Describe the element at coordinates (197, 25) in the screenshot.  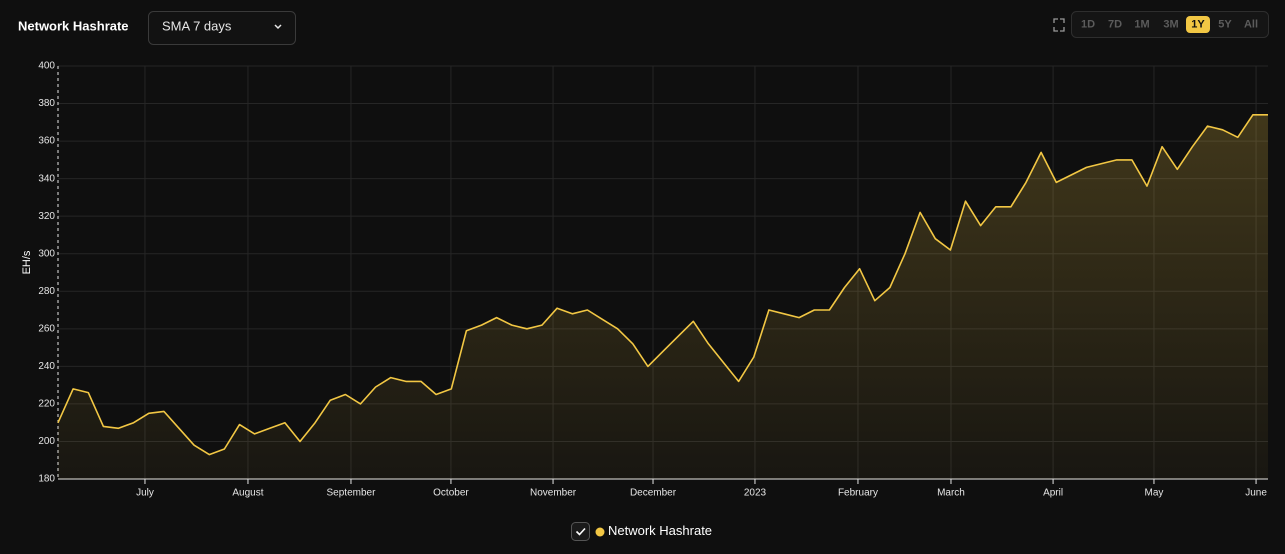
I see `dropdown-label: SMA 7 days` at that location.